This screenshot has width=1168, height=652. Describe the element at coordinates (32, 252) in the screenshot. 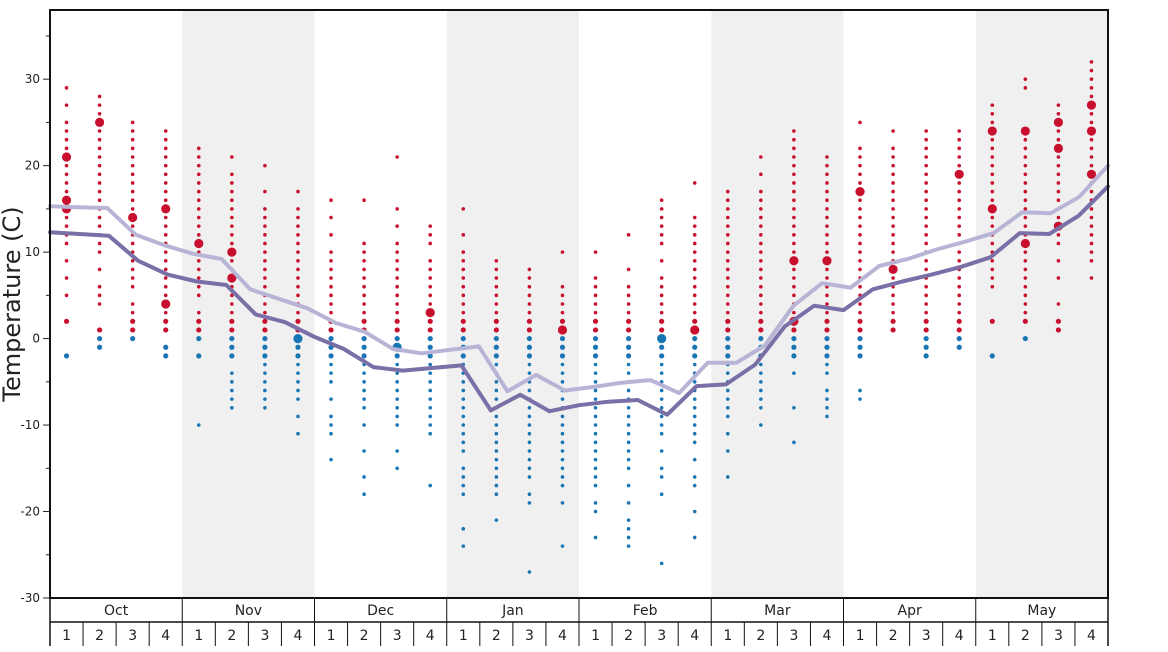

I see `y-tick-label: 10` at that location.